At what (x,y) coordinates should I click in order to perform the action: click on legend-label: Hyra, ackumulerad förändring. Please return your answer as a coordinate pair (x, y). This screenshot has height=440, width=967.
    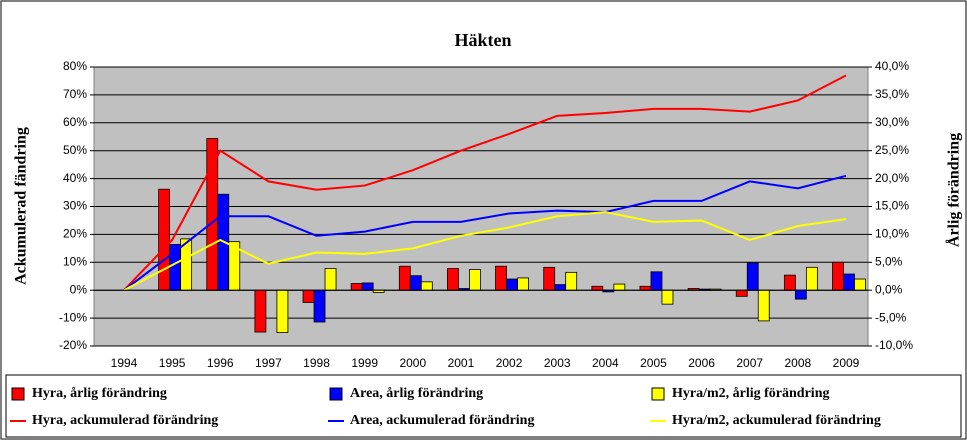
    Looking at the image, I should click on (125, 420).